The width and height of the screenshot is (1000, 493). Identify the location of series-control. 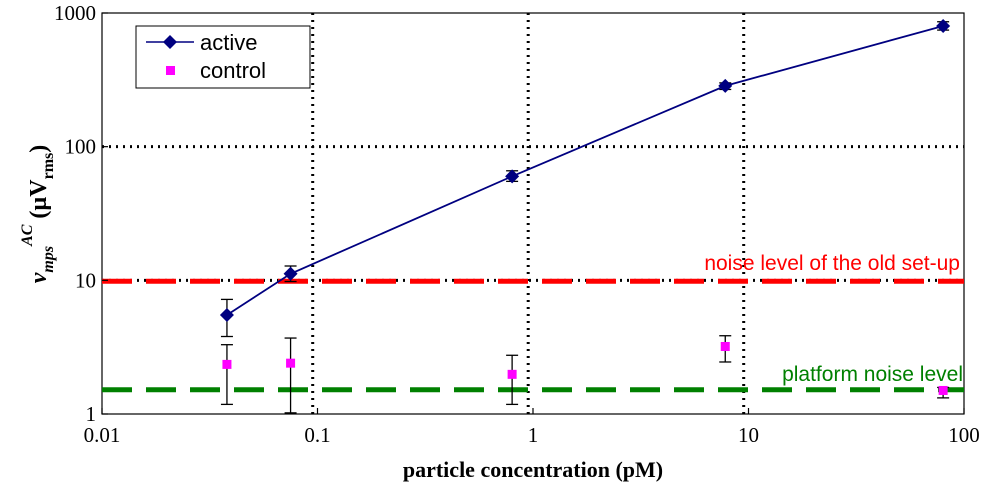
(585, 374).